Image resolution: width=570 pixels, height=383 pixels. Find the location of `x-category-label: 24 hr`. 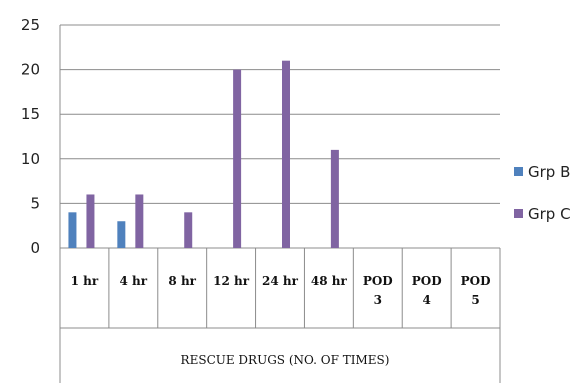

x-category-label: 24 hr is located at coordinates (280, 281).